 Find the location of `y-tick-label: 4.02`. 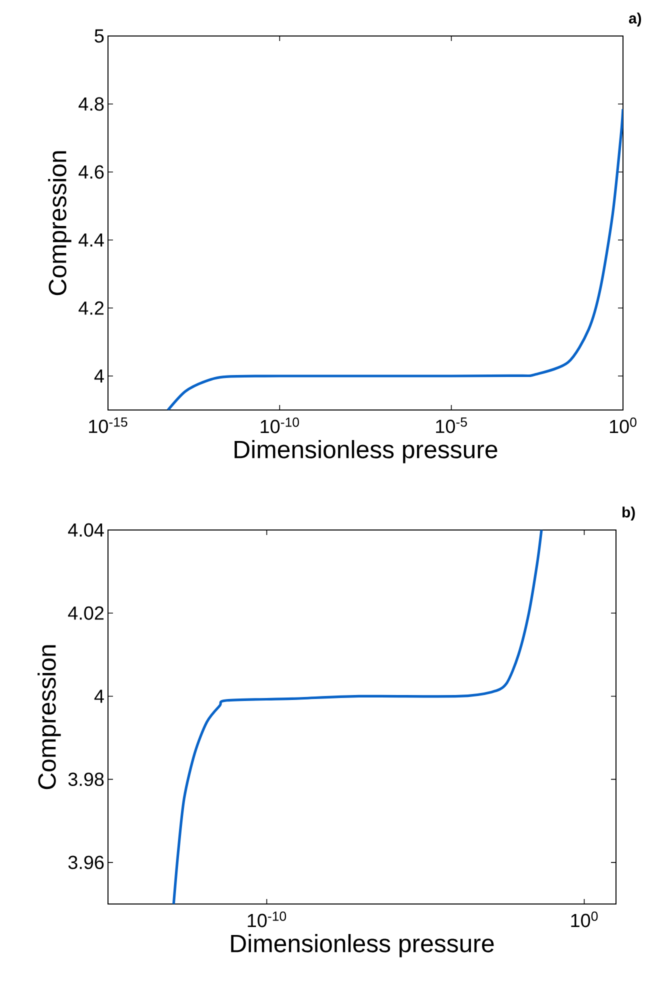

y-tick-label: 4.02 is located at coordinates (86, 613).